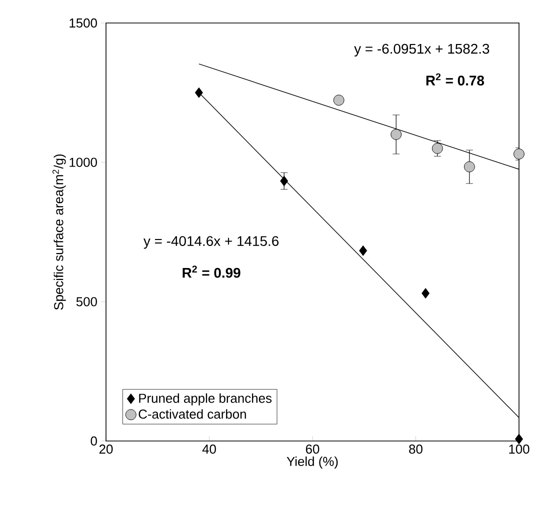 Image resolution: width=539 pixels, height=507 pixels. What do you see at coordinates (192, 414) in the screenshot?
I see `legend-label: C-activated carbon` at bounding box center [192, 414].